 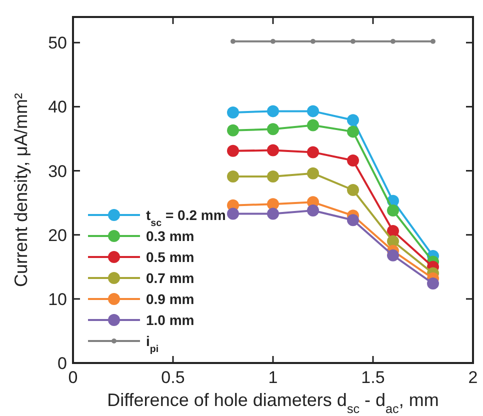 I want to click on x-tick-label: 1, so click(x=273, y=377).